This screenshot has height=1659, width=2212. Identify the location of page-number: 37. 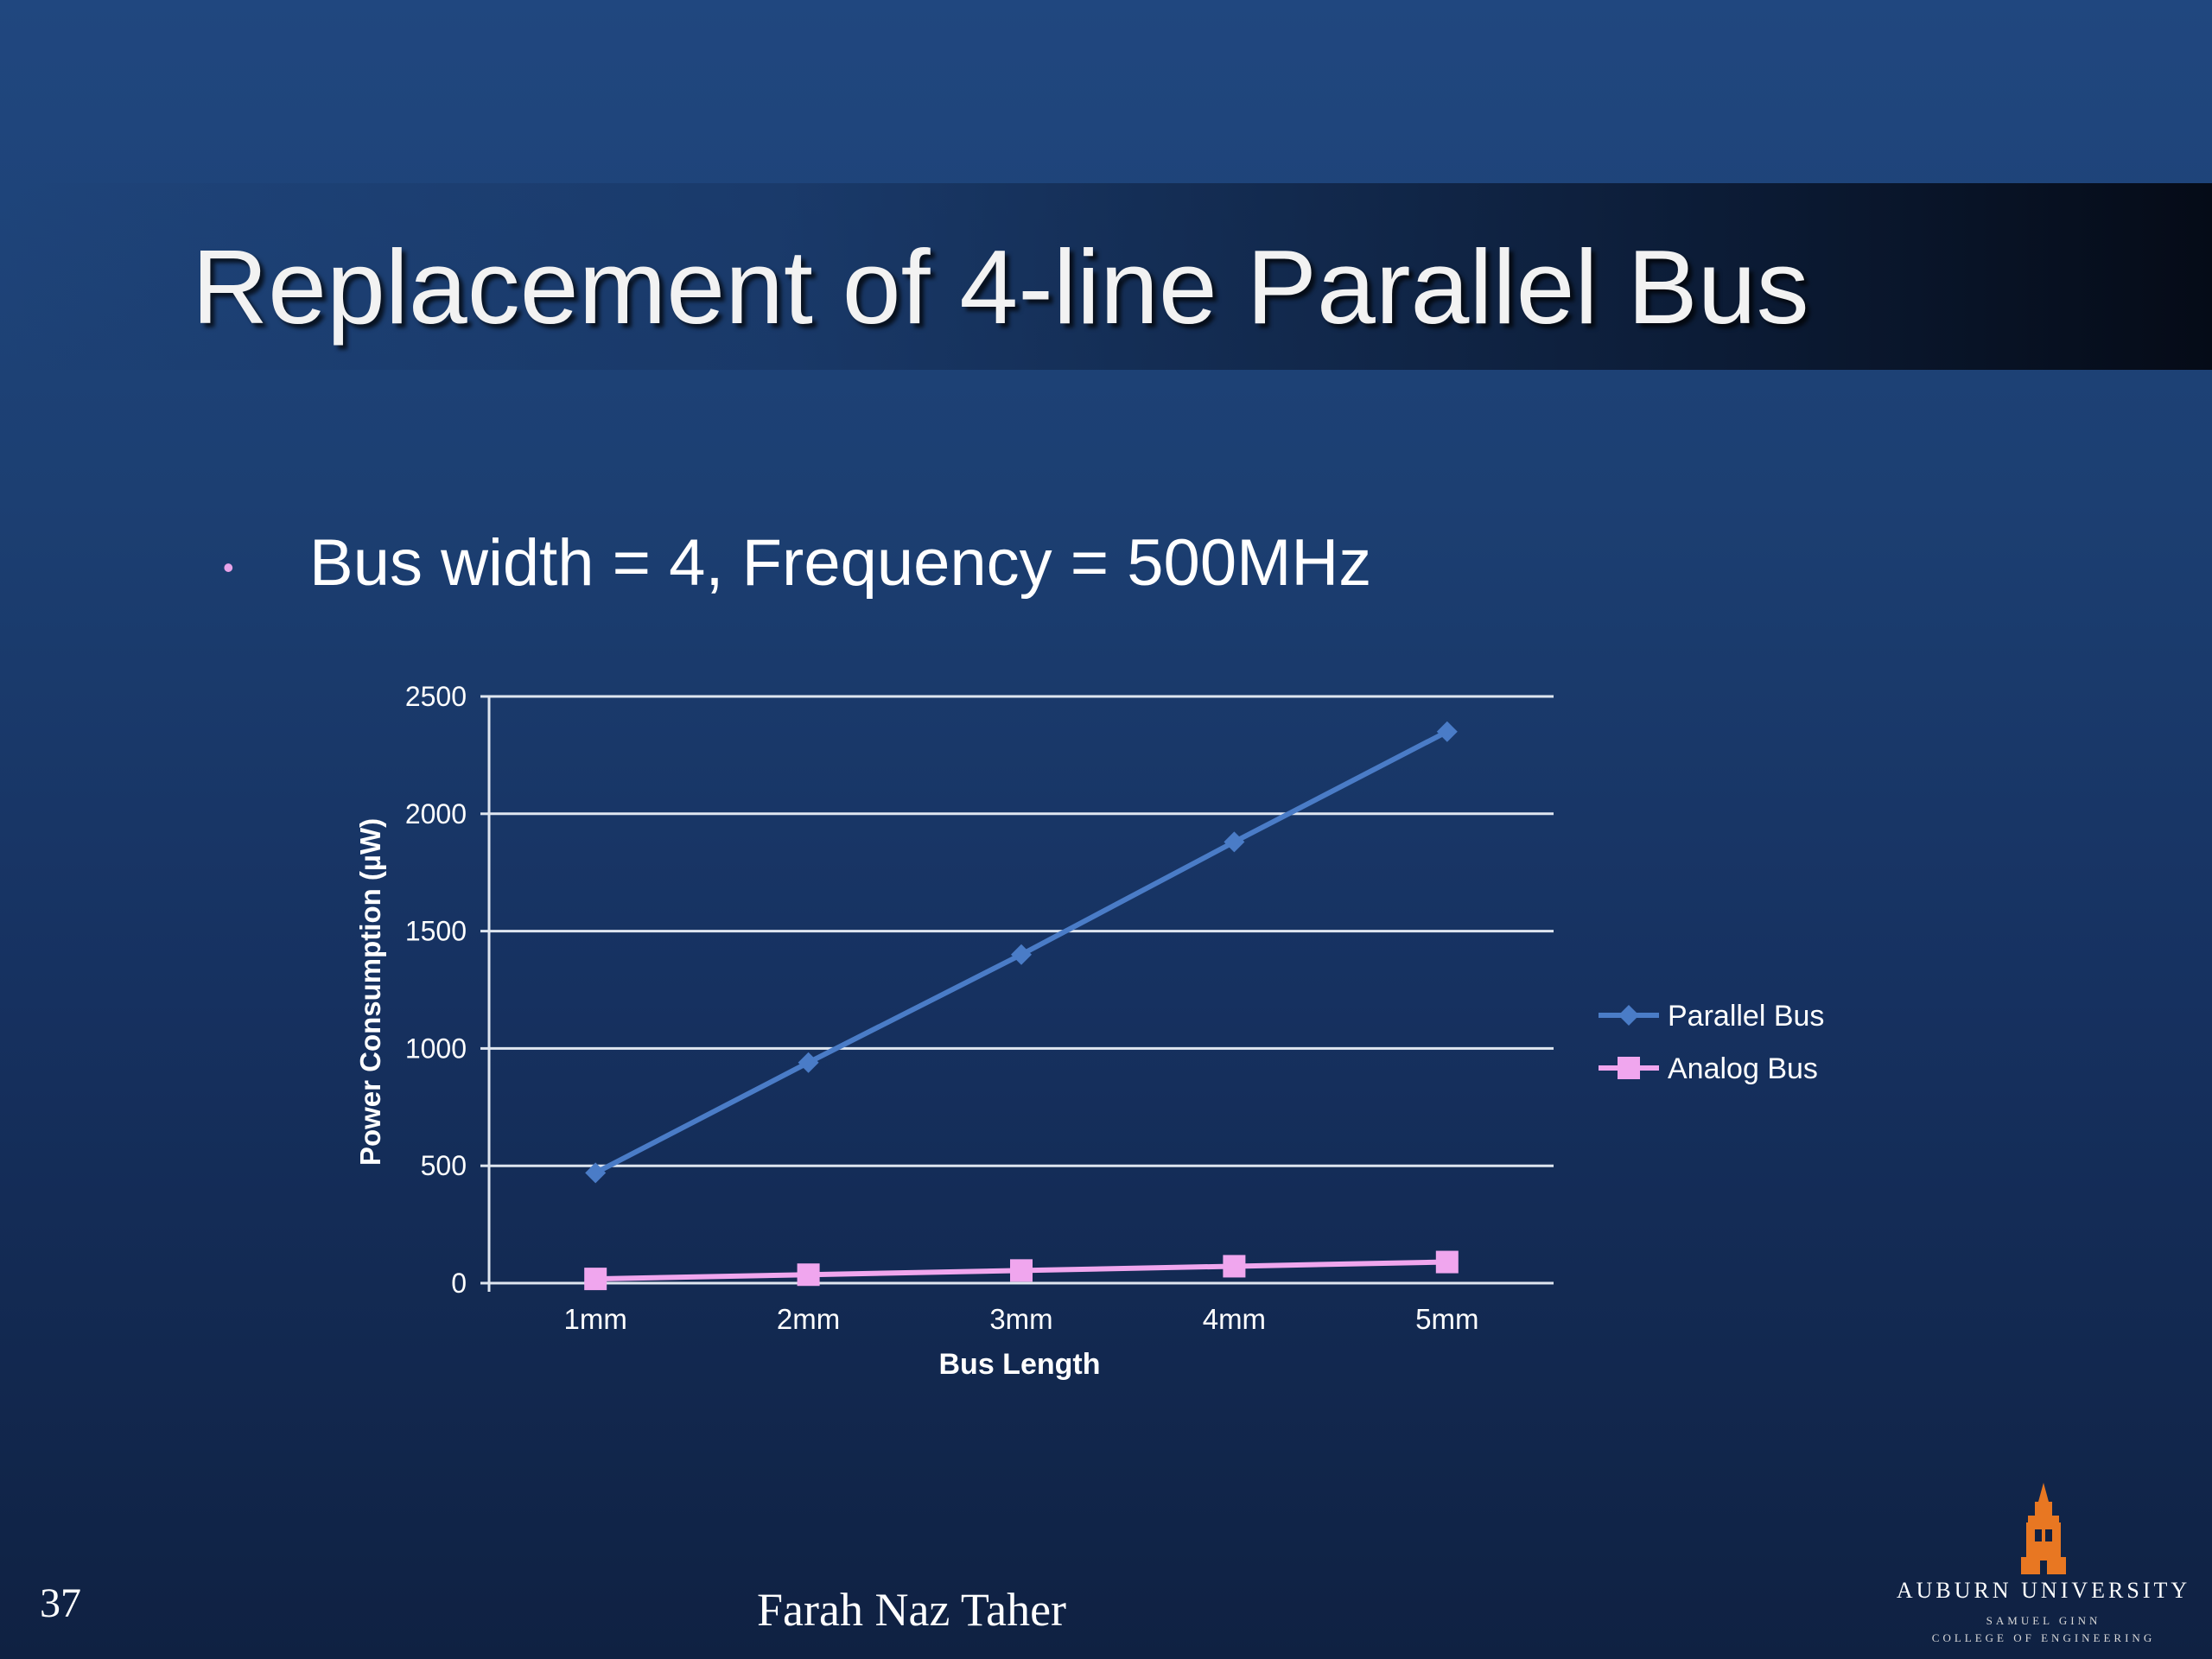
(61, 1603).